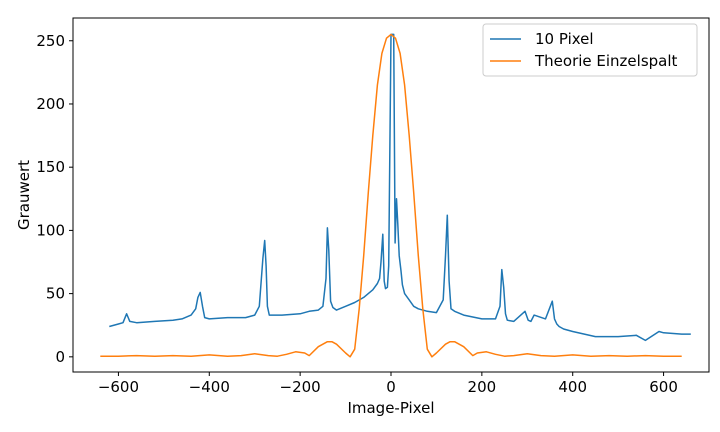 This screenshot has width=720, height=432. What do you see at coordinates (572, 387) in the screenshot?
I see `x-tick-label: 400` at bounding box center [572, 387].